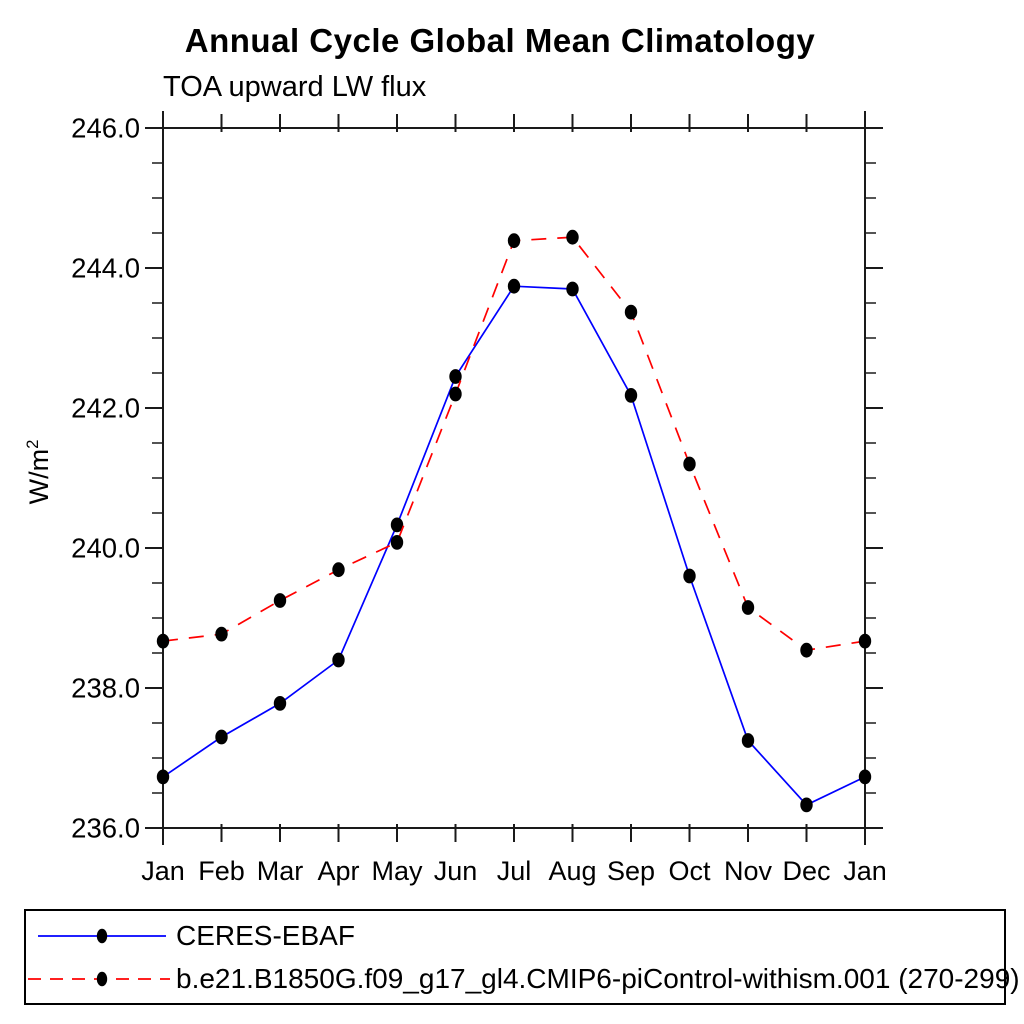  I want to click on x-tick-label: Feb, so click(221, 871).